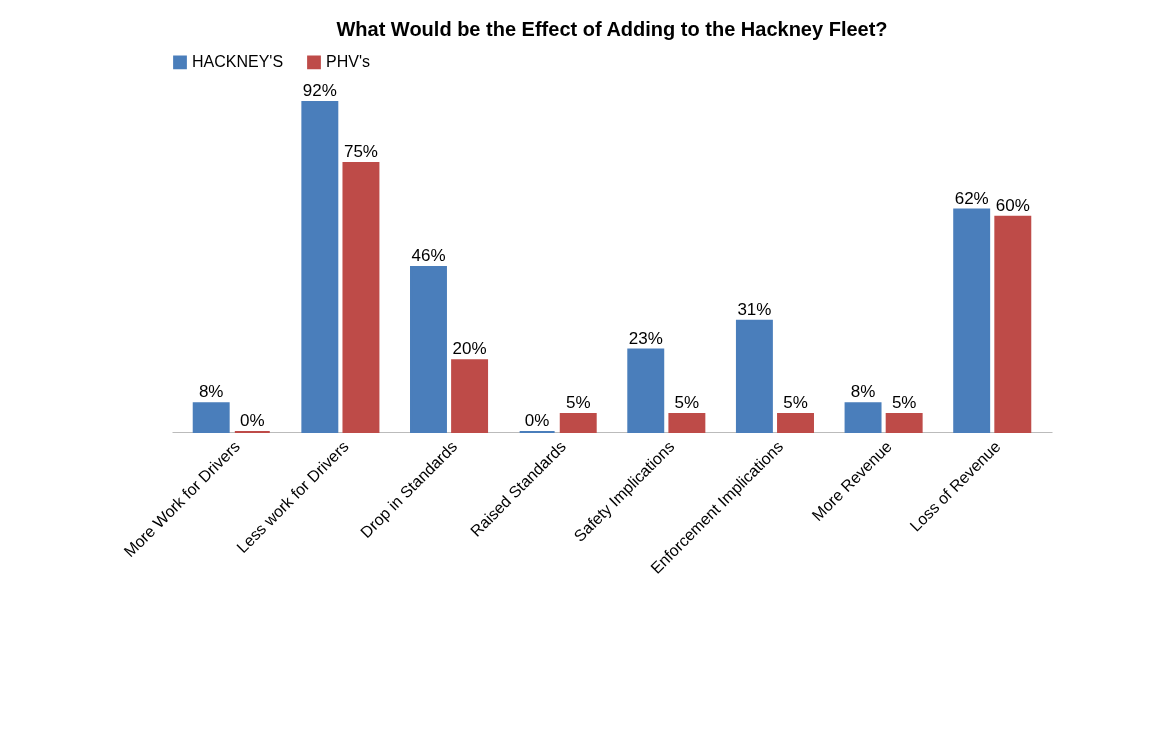 The height and width of the screenshot is (749, 1159). Describe the element at coordinates (469, 349) in the screenshot. I see `data-label: 20%` at that location.